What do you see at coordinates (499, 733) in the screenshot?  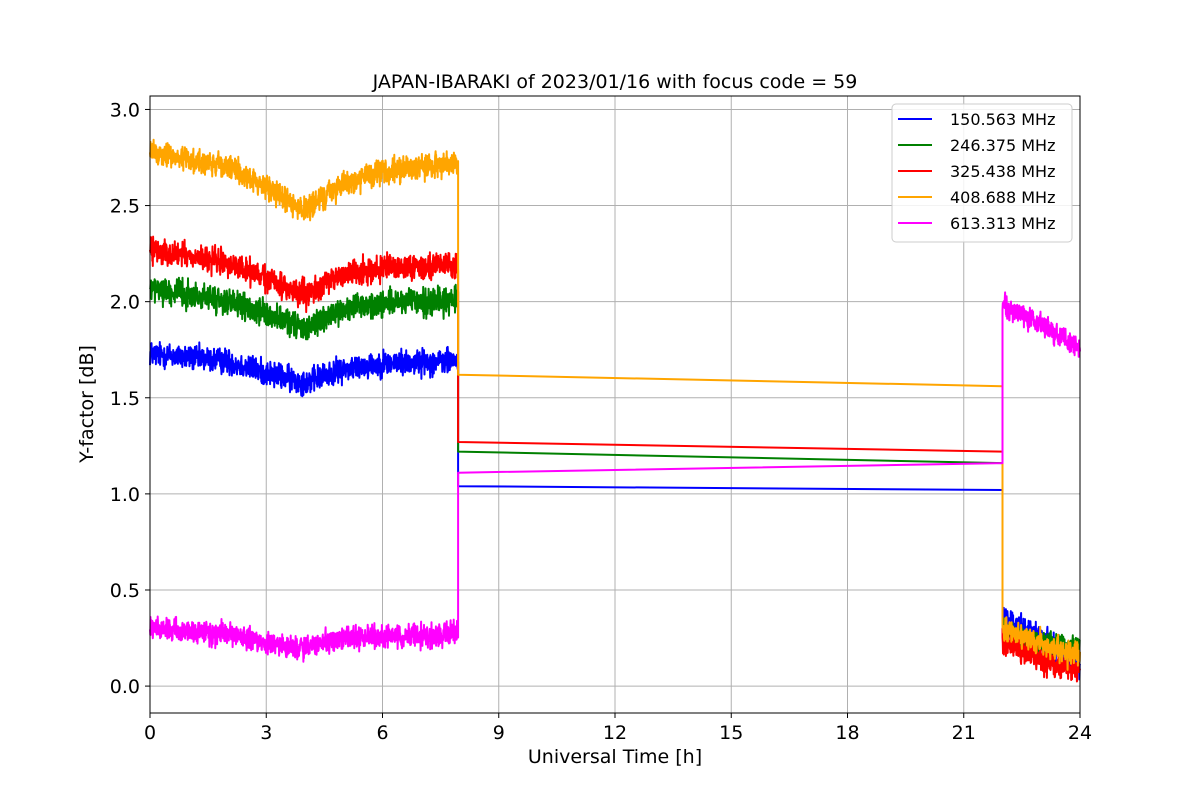 I see `x-tick-label: 9` at bounding box center [499, 733].